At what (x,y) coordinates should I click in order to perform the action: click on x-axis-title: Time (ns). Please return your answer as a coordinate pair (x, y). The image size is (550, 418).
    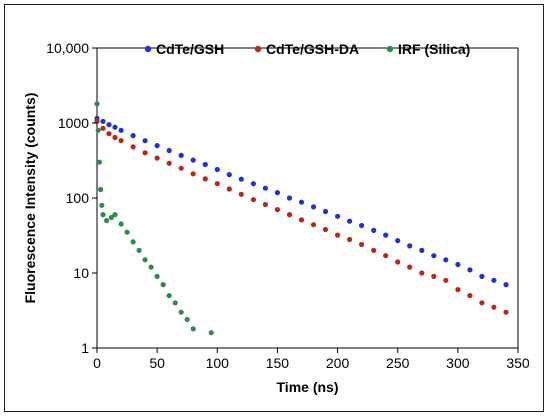
    Looking at the image, I should click on (308, 387).